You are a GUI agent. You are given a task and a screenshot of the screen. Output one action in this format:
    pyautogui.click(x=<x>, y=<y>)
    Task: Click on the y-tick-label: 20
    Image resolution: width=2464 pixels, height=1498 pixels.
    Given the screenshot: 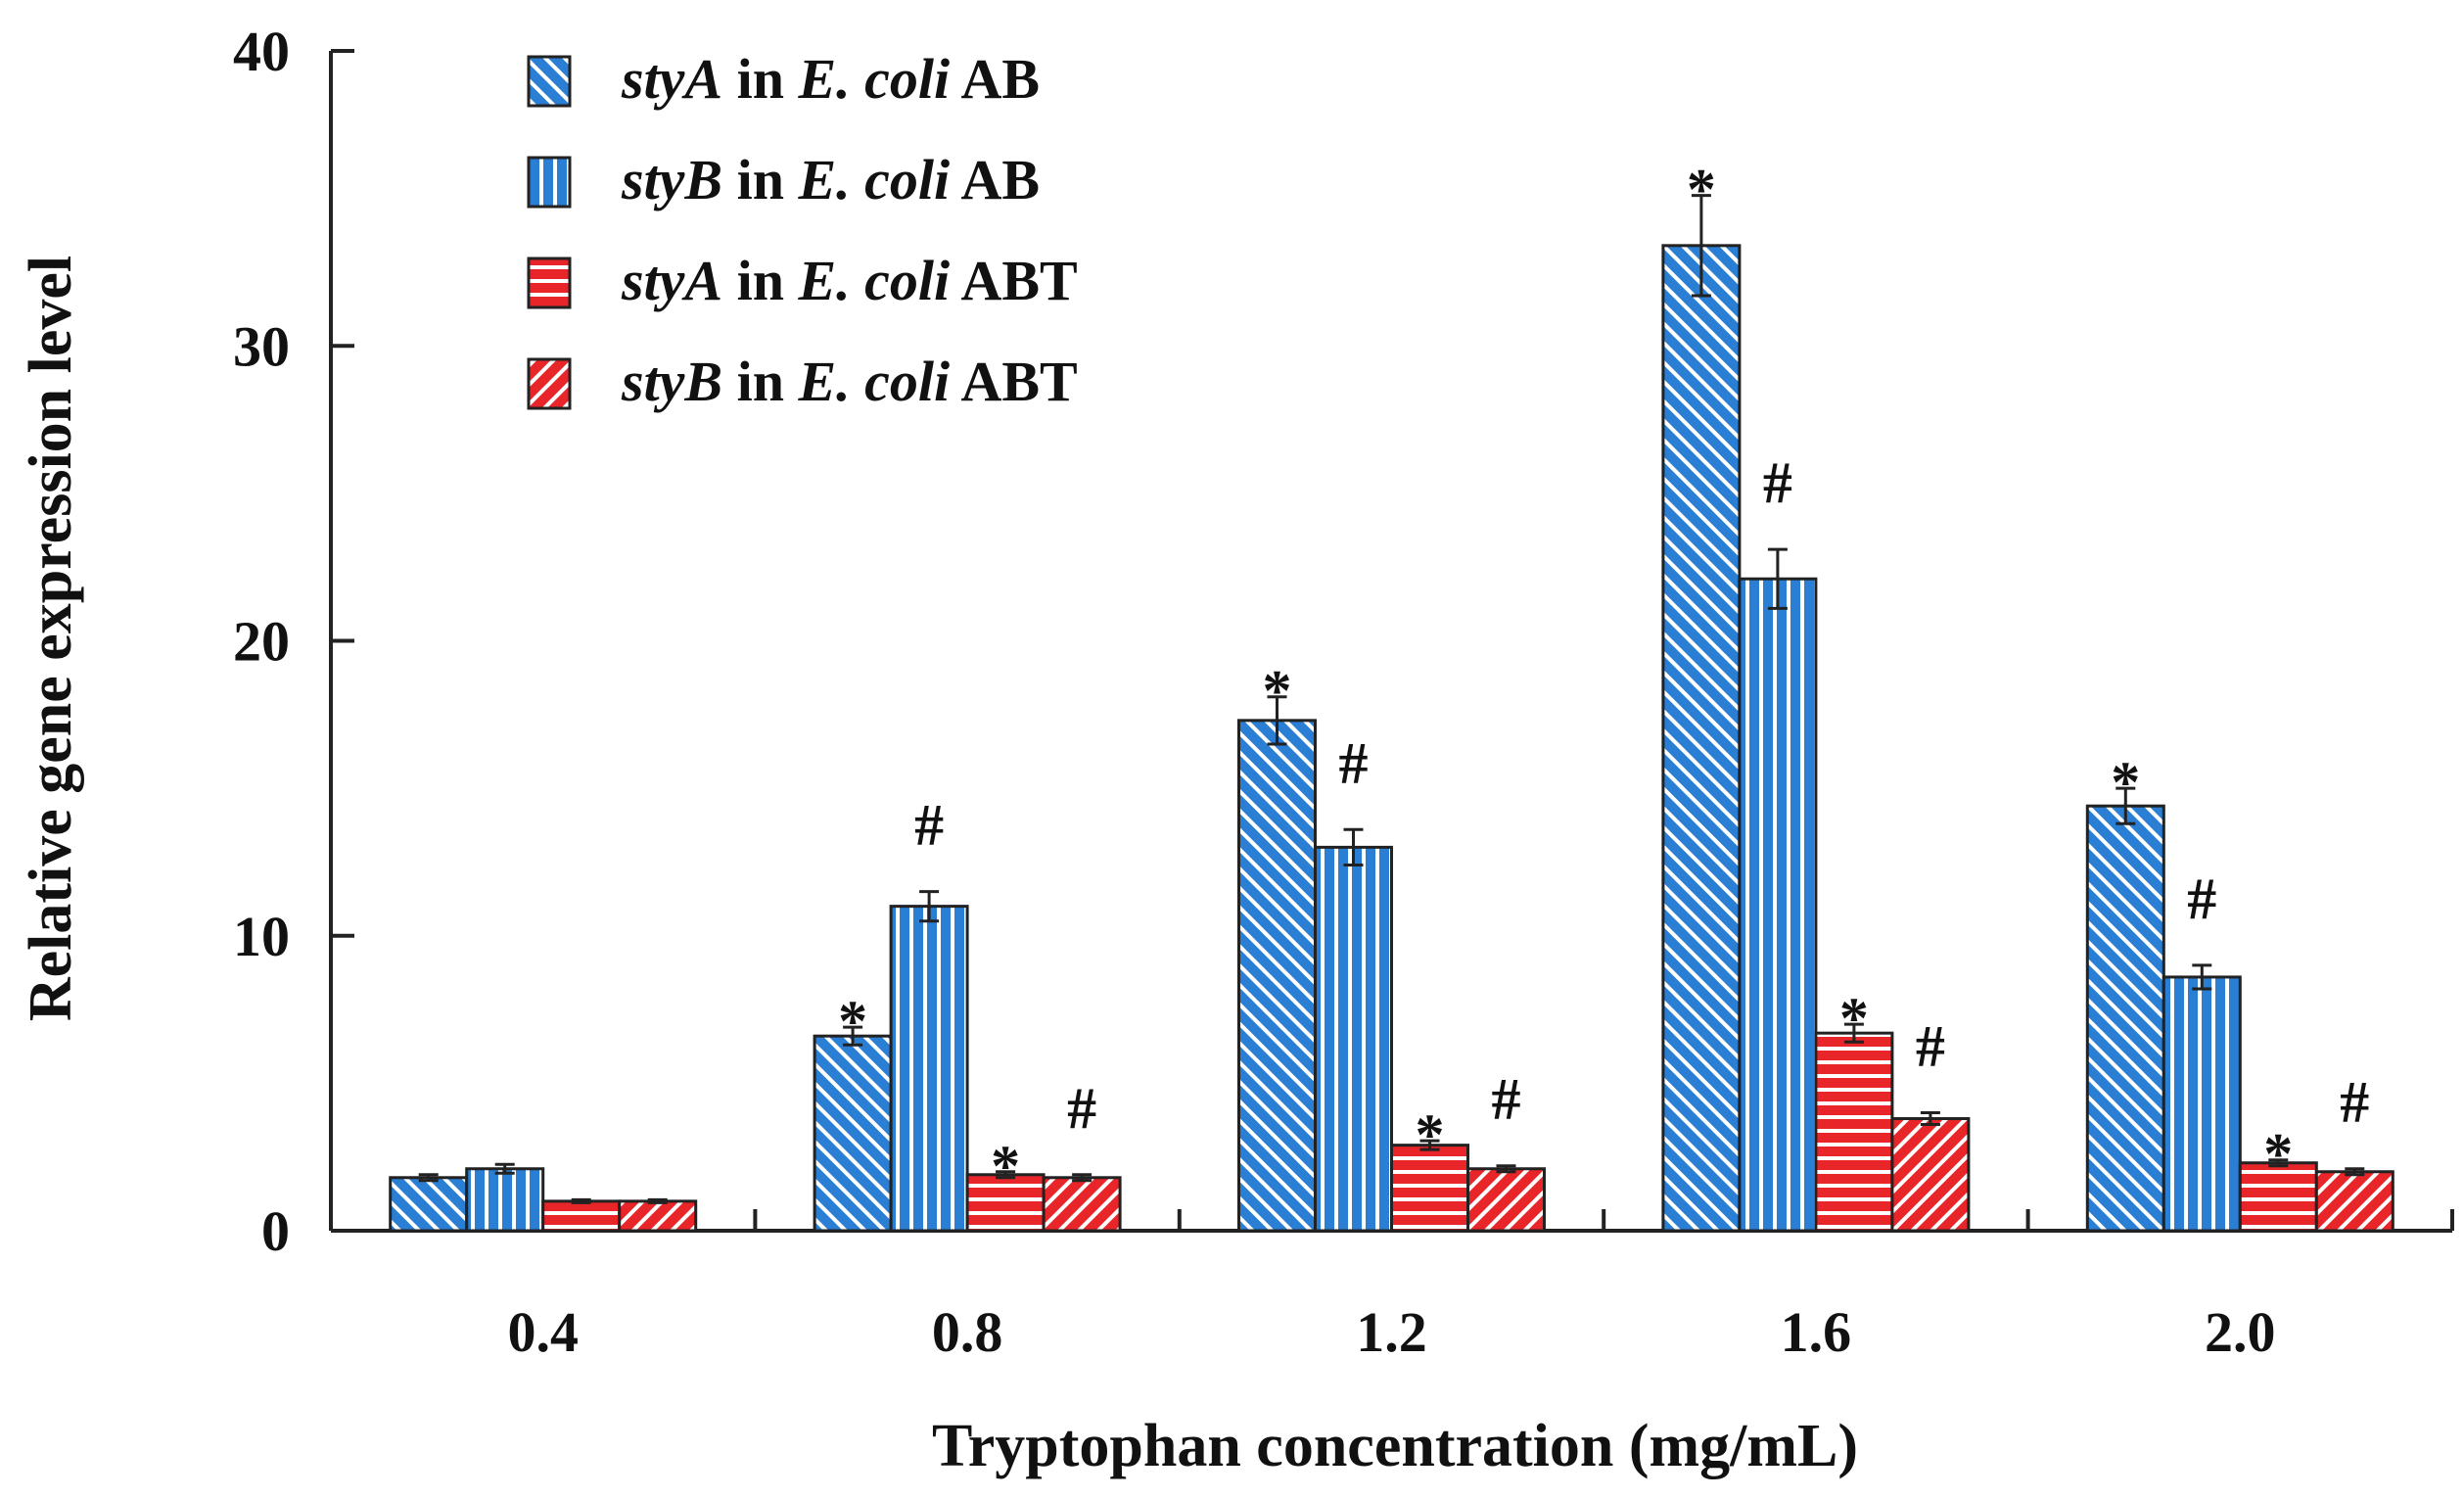 What is the action you would take?
    pyautogui.click(x=261, y=642)
    